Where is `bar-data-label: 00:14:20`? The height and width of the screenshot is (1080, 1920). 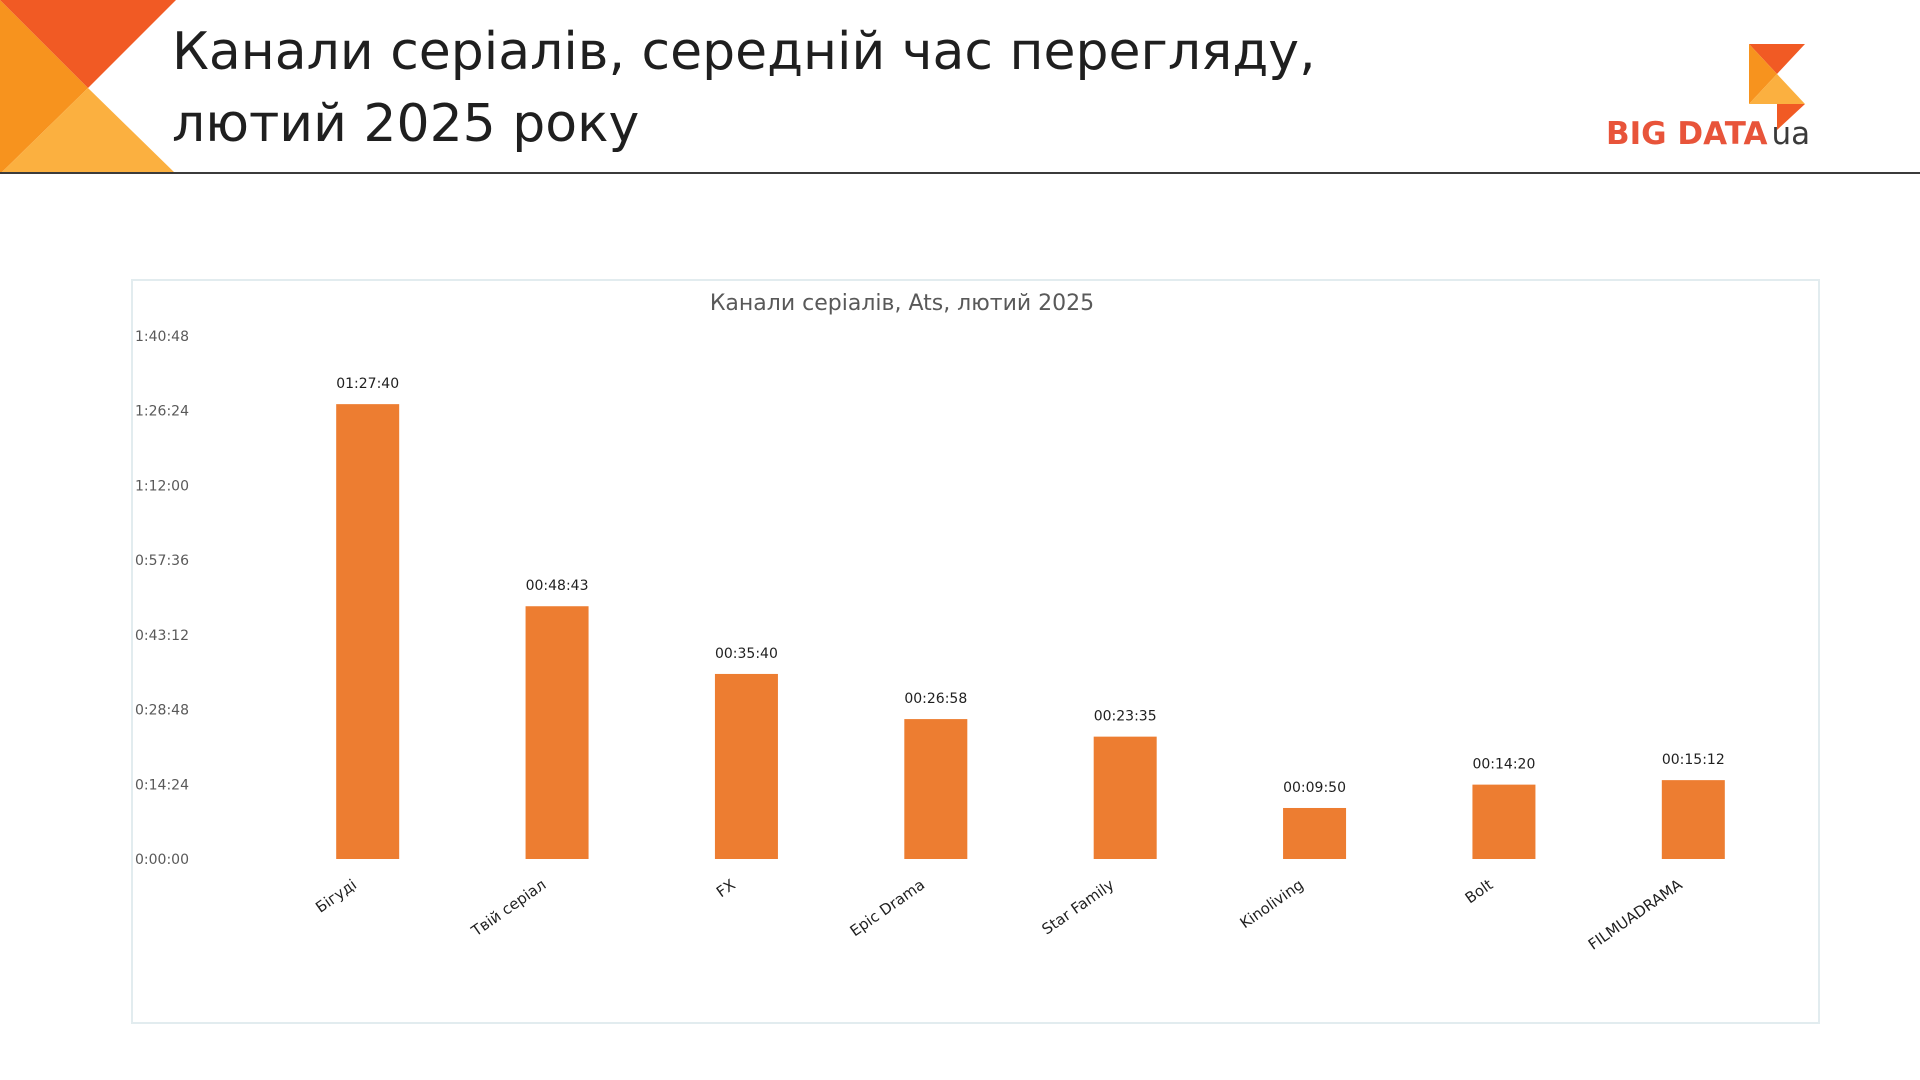
bar-data-label: 00:14:20 is located at coordinates (1503, 765).